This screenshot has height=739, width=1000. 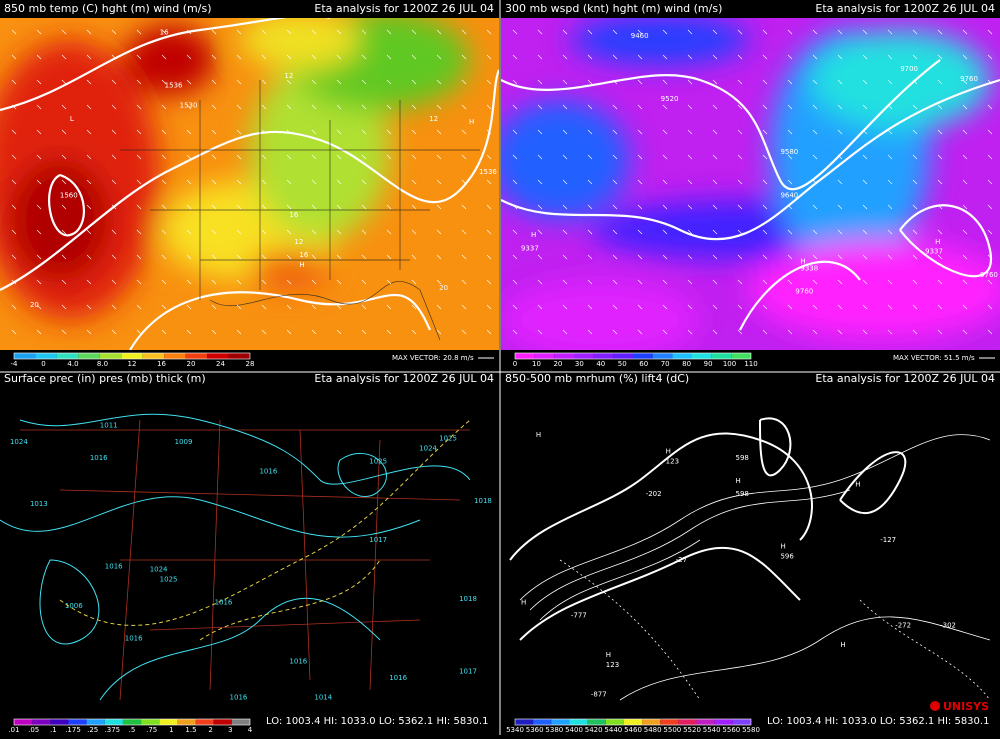 What do you see at coordinates (190, 730) in the screenshot?
I see `colorbar-label: 1.5` at bounding box center [190, 730].